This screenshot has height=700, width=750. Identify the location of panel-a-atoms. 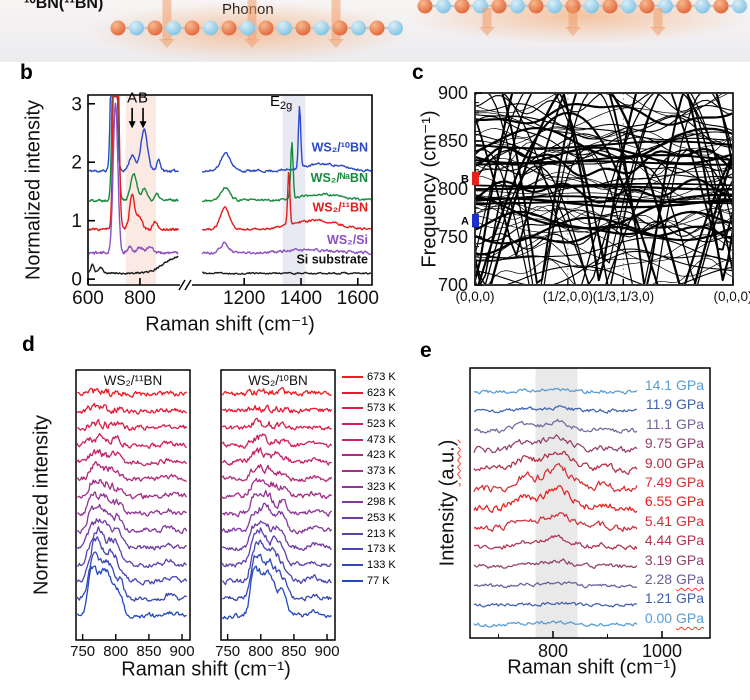
(420, 31).